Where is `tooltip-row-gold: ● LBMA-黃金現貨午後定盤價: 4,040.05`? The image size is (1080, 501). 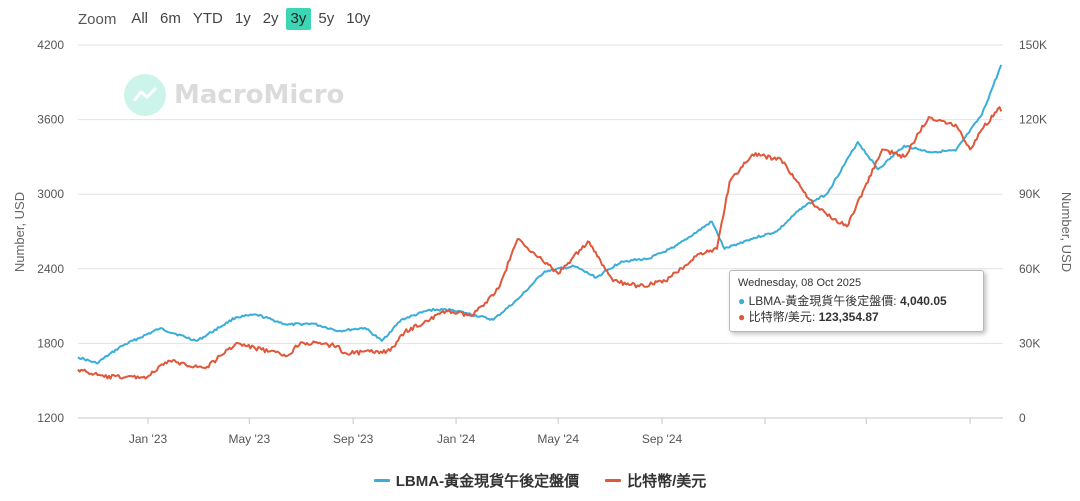
tooltip-row-gold: ● LBMA-黃金現貨午後定盤價: 4,040.05 is located at coordinates (842, 301).